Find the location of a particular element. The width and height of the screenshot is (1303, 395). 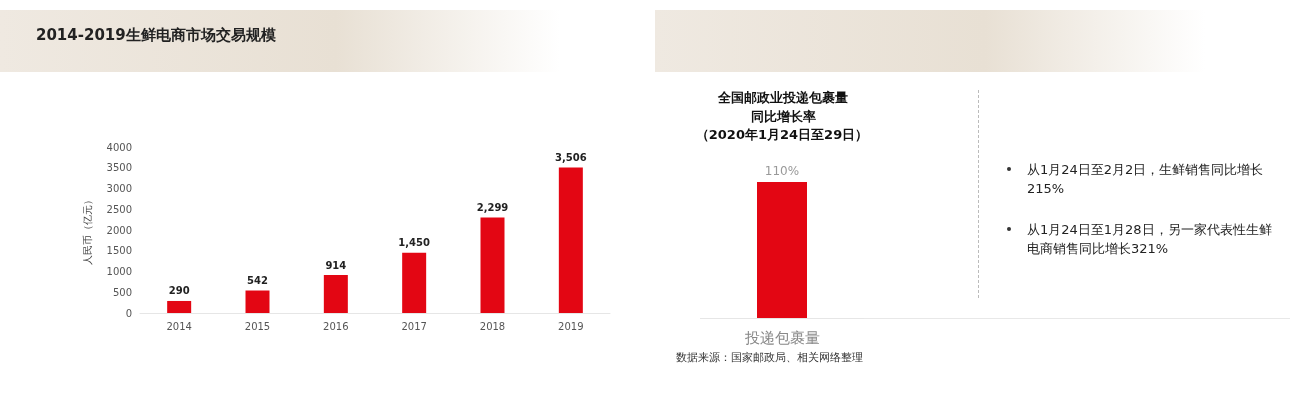

chart-title: 2014-2019生鲜电商市场交易规模 is located at coordinates (156, 35).